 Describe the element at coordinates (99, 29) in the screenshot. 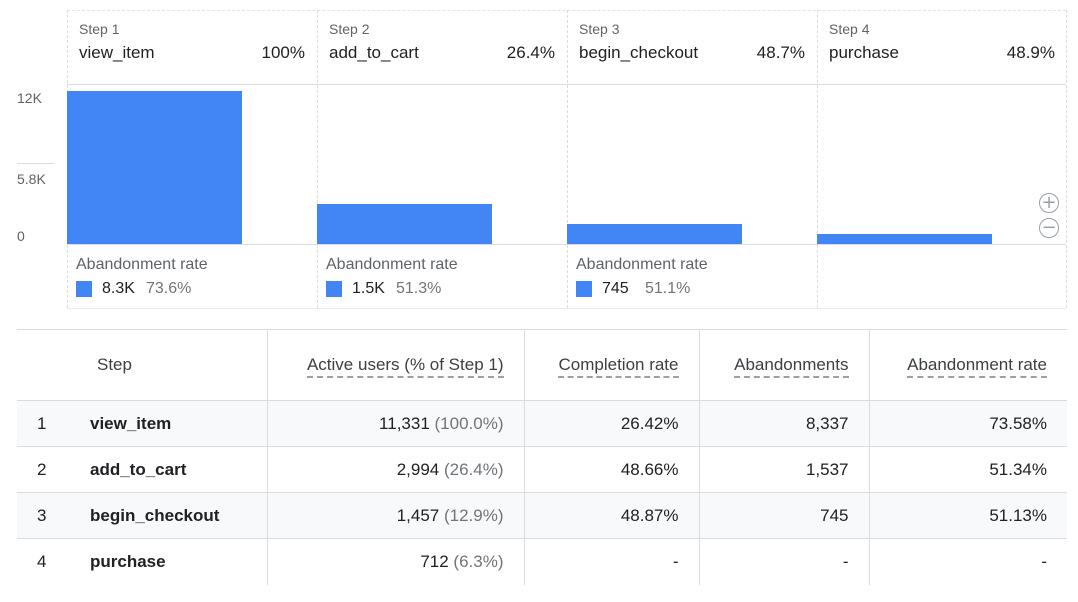

I see `step-number: Step 1` at that location.